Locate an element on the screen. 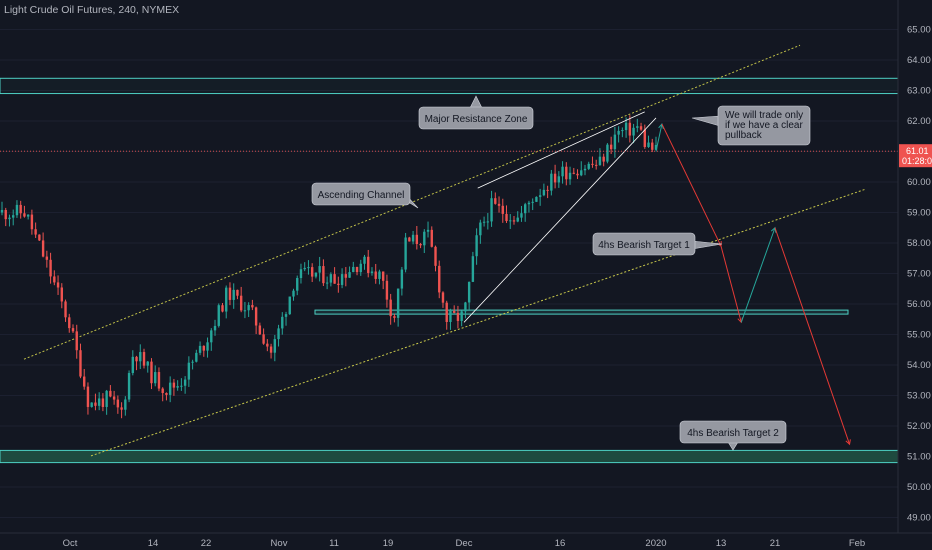 The image size is (932, 550). projection-path is located at coordinates (753, 284).